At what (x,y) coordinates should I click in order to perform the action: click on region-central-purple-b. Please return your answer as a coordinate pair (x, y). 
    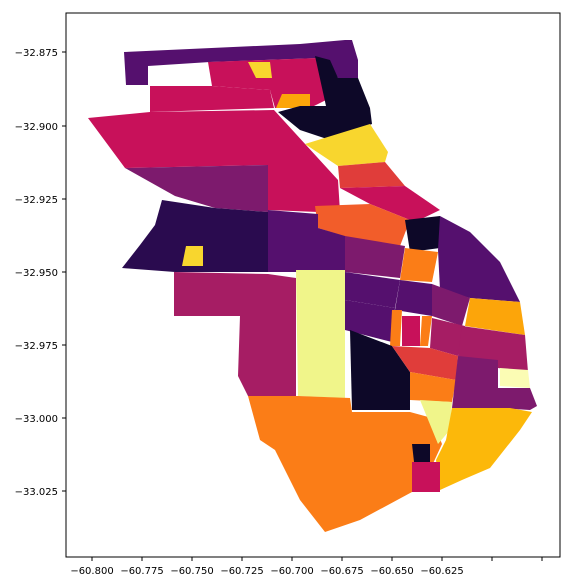
    Looking at the image, I should click on (331, 250).